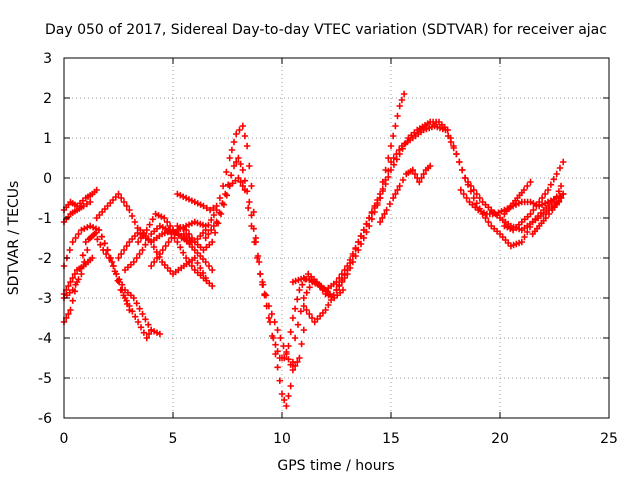  What do you see at coordinates (14, 238) in the screenshot?
I see `y-axis-label: SDTVAR / TECUs` at bounding box center [14, 238].